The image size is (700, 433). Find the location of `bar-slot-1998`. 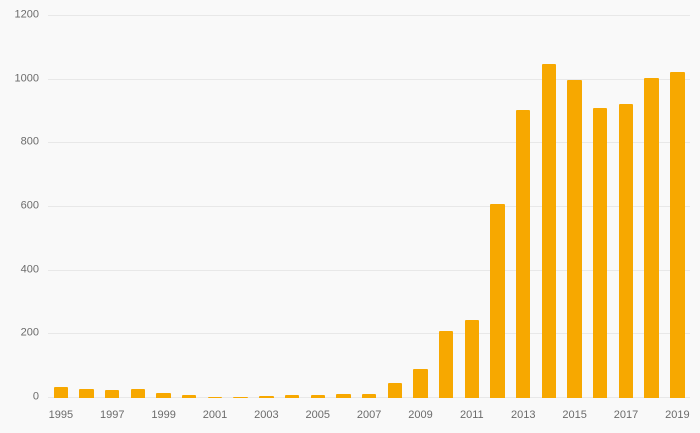

bar-slot-1998 is located at coordinates (138, 207).